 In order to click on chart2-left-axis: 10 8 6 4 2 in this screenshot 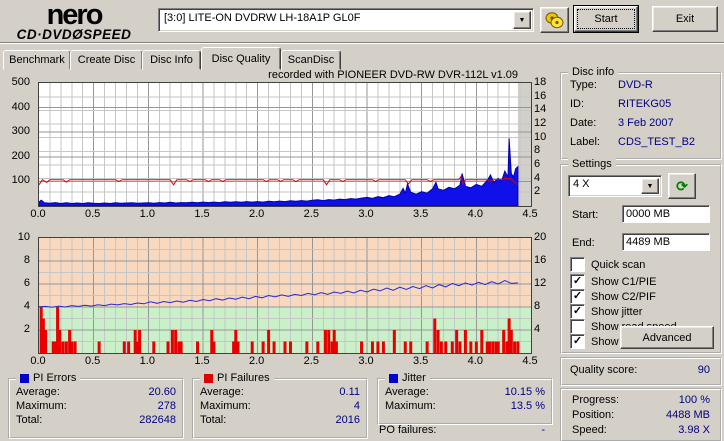, I will do `click(23, 283)`.